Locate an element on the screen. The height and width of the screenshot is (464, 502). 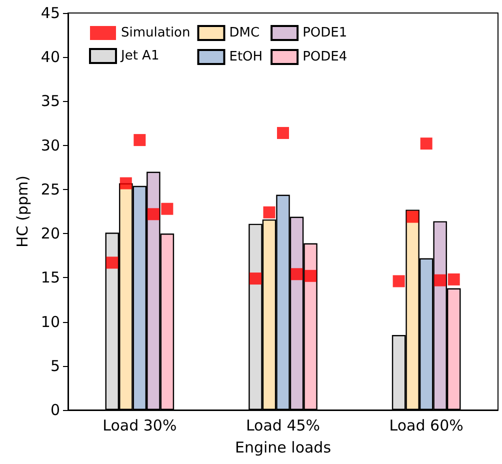
x-axis-title: Engine loads is located at coordinates (283, 447).